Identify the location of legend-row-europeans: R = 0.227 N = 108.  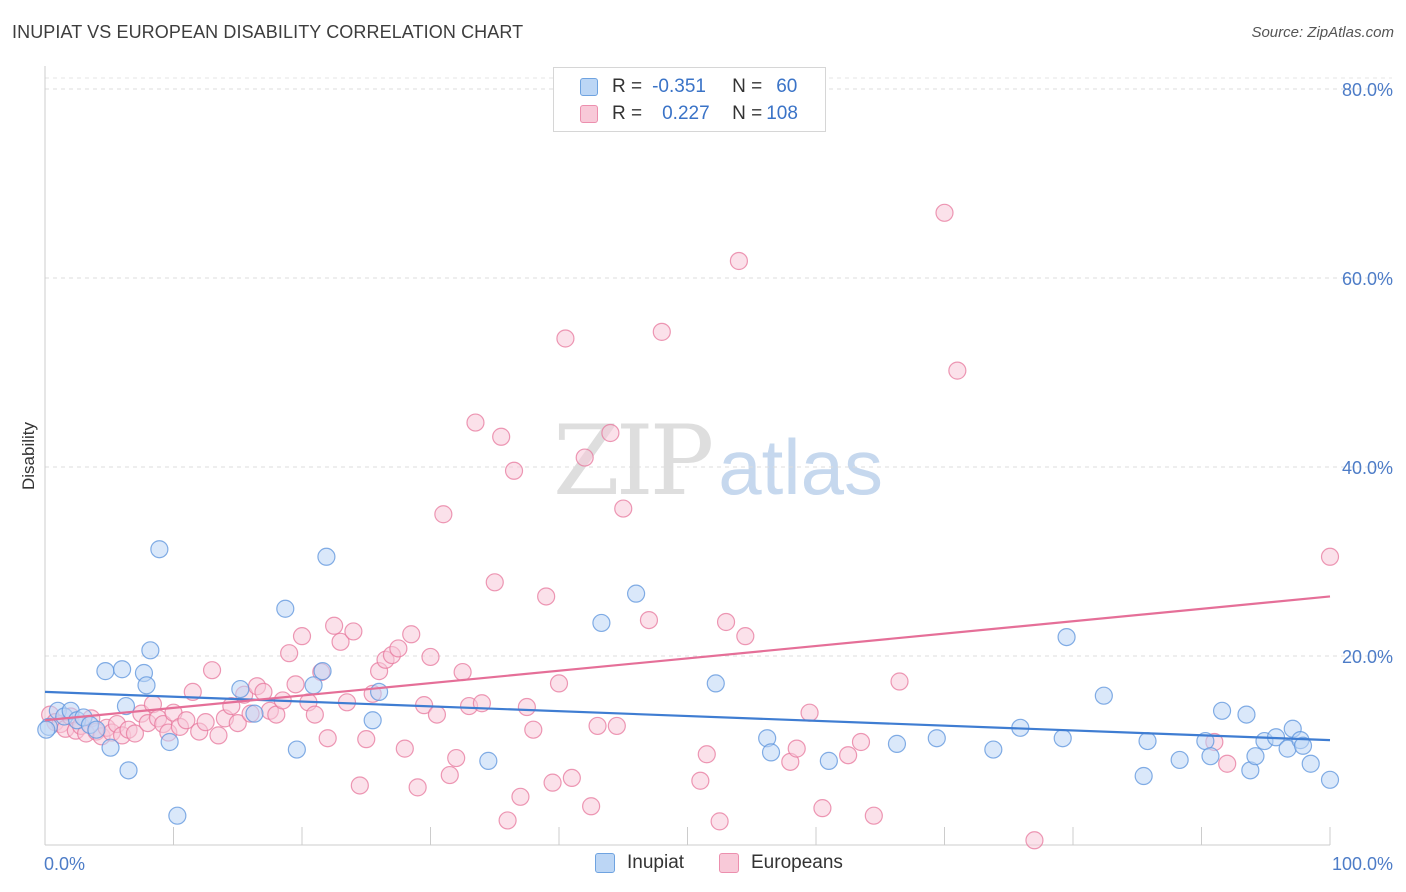
(676, 114).